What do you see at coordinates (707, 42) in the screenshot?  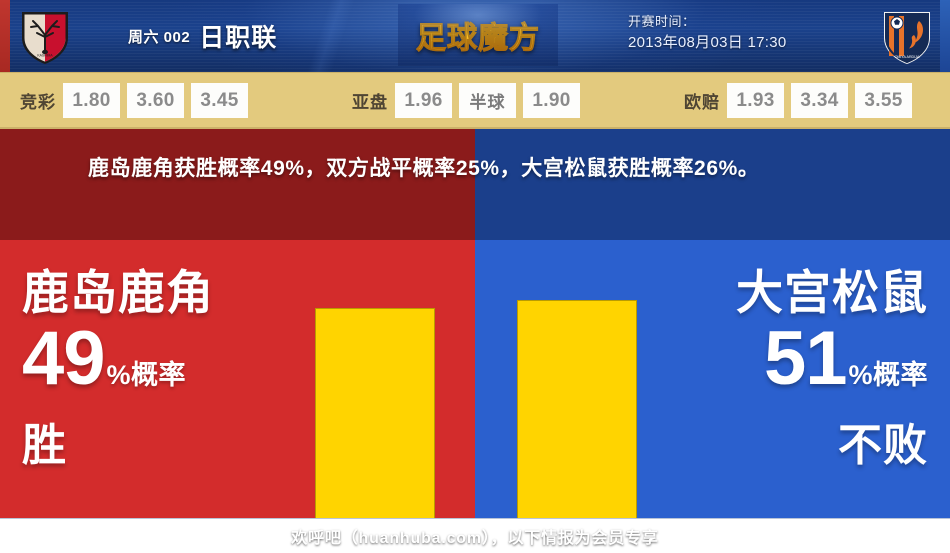 I see `kickoff-time: 2013年08月03日 17:30` at bounding box center [707, 42].